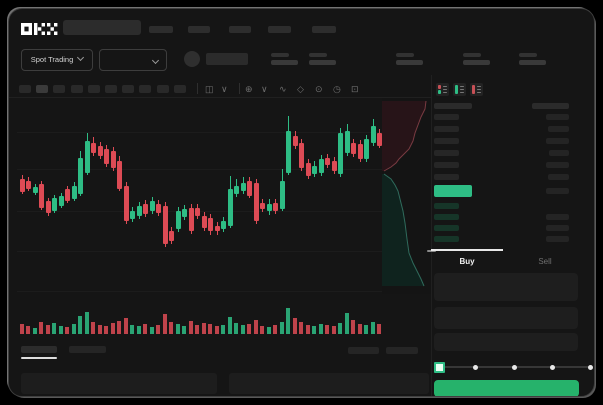  Describe the element at coordinates (283, 89) in the screenshot. I see `line-tool-icon: ∿` at that location.